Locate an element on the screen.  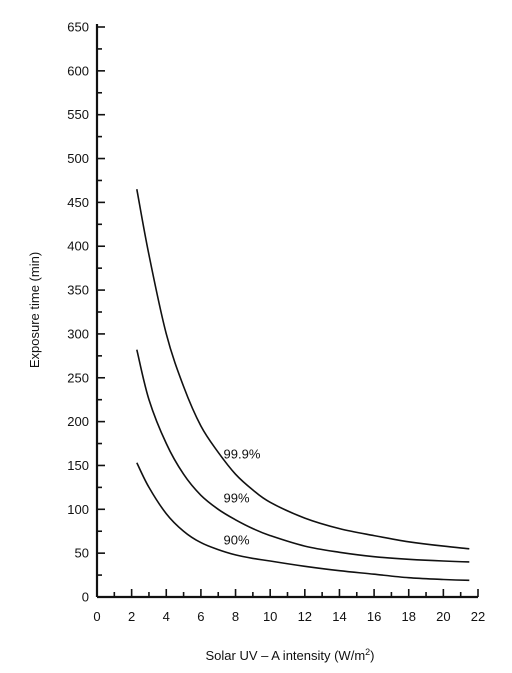
x-axis-title: Solar UV – A intensity (W/m2) is located at coordinates (289, 655).